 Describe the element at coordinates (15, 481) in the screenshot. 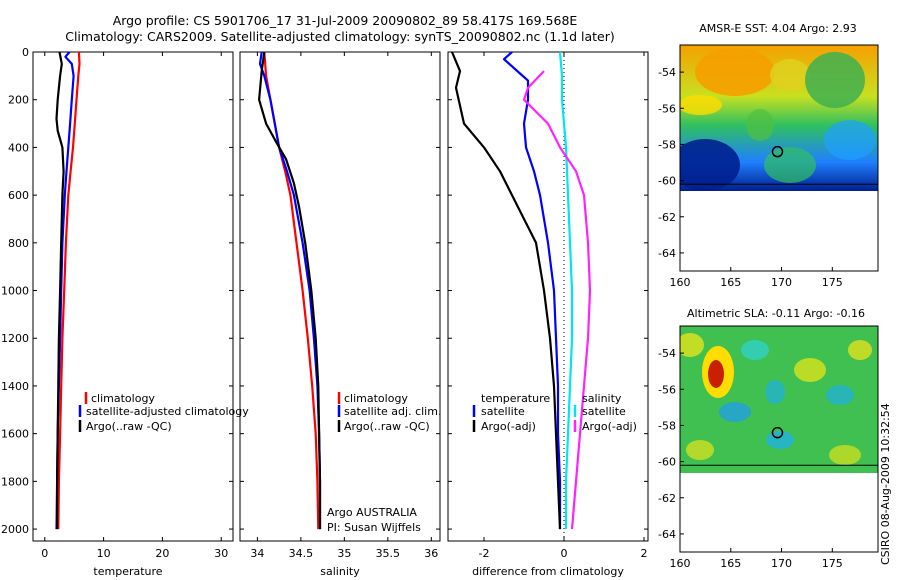

I see `y-tick-label: 1800` at that location.